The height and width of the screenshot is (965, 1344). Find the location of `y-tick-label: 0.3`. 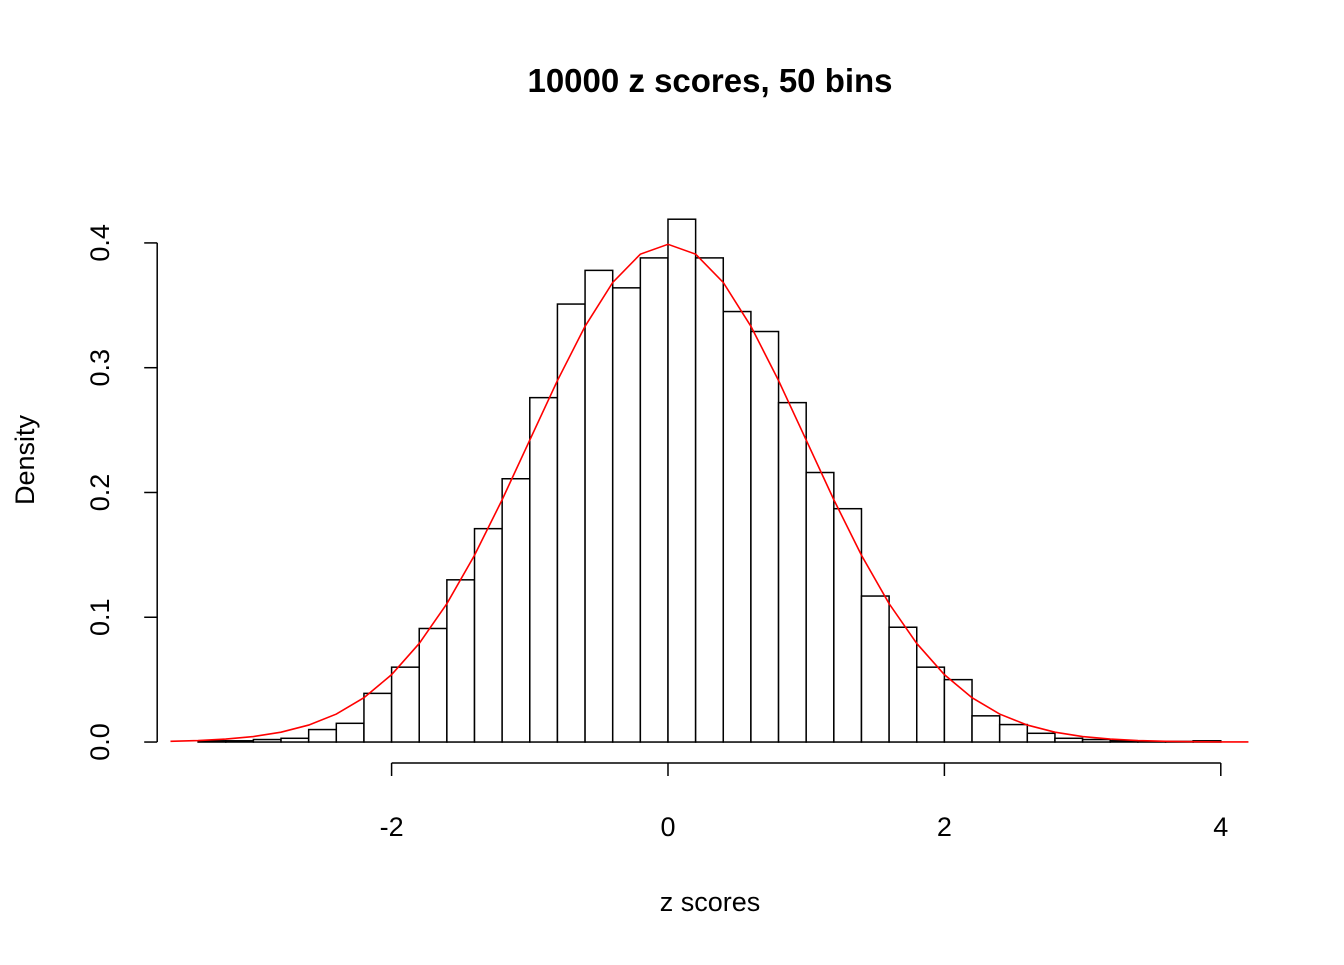

y-tick-label: 0.3 is located at coordinates (100, 368).